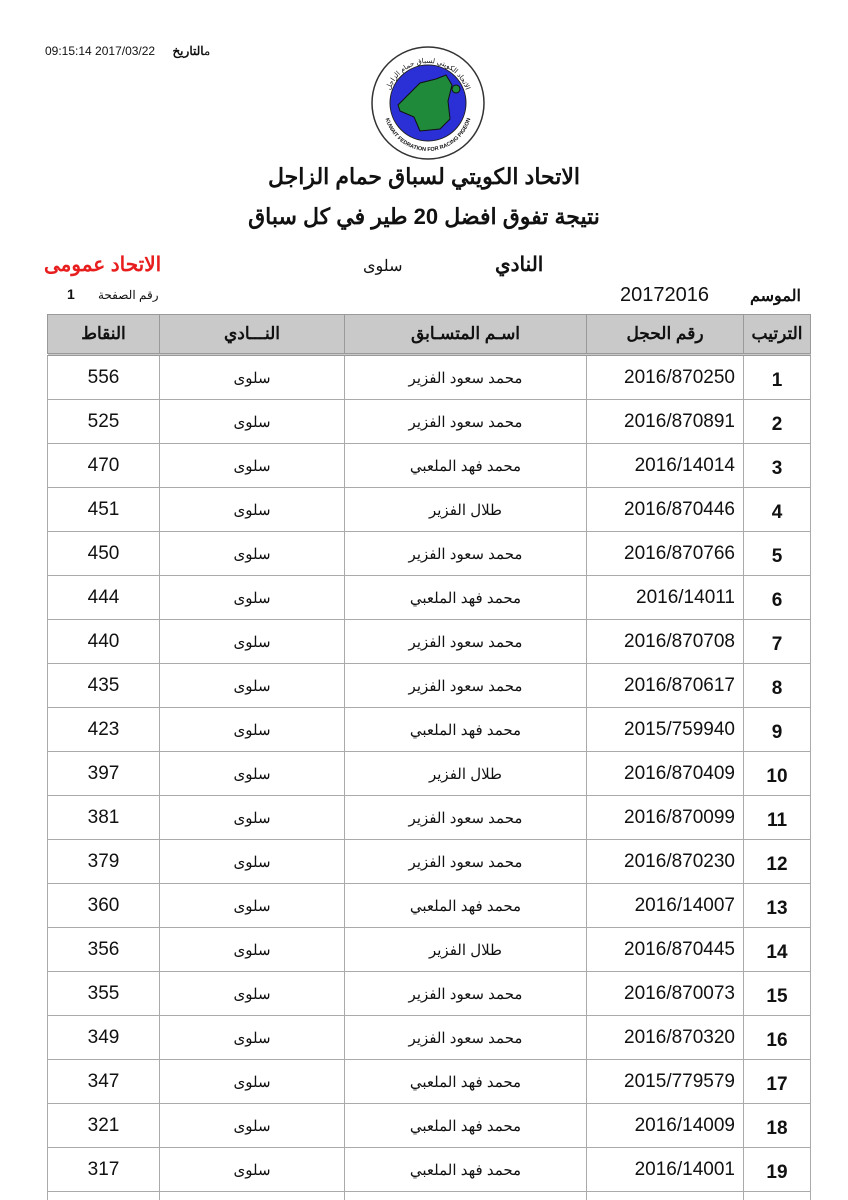 The image size is (848, 1200). What do you see at coordinates (777, 335) in the screenshot?
I see `col-rank: الترتيب` at bounding box center [777, 335].